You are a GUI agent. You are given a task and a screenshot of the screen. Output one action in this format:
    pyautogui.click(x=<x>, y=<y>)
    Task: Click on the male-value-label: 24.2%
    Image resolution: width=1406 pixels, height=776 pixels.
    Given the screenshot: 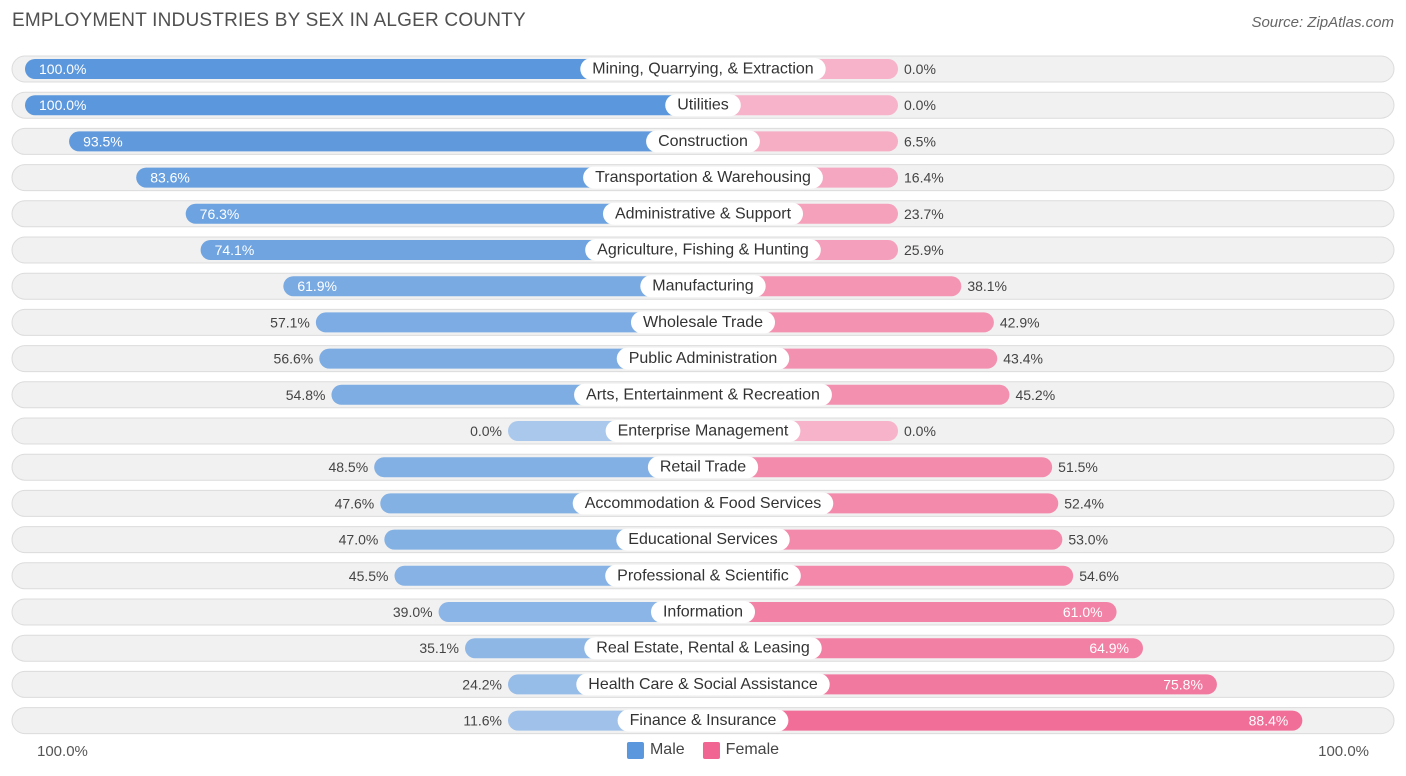 What is the action you would take?
    pyautogui.click(x=482, y=684)
    